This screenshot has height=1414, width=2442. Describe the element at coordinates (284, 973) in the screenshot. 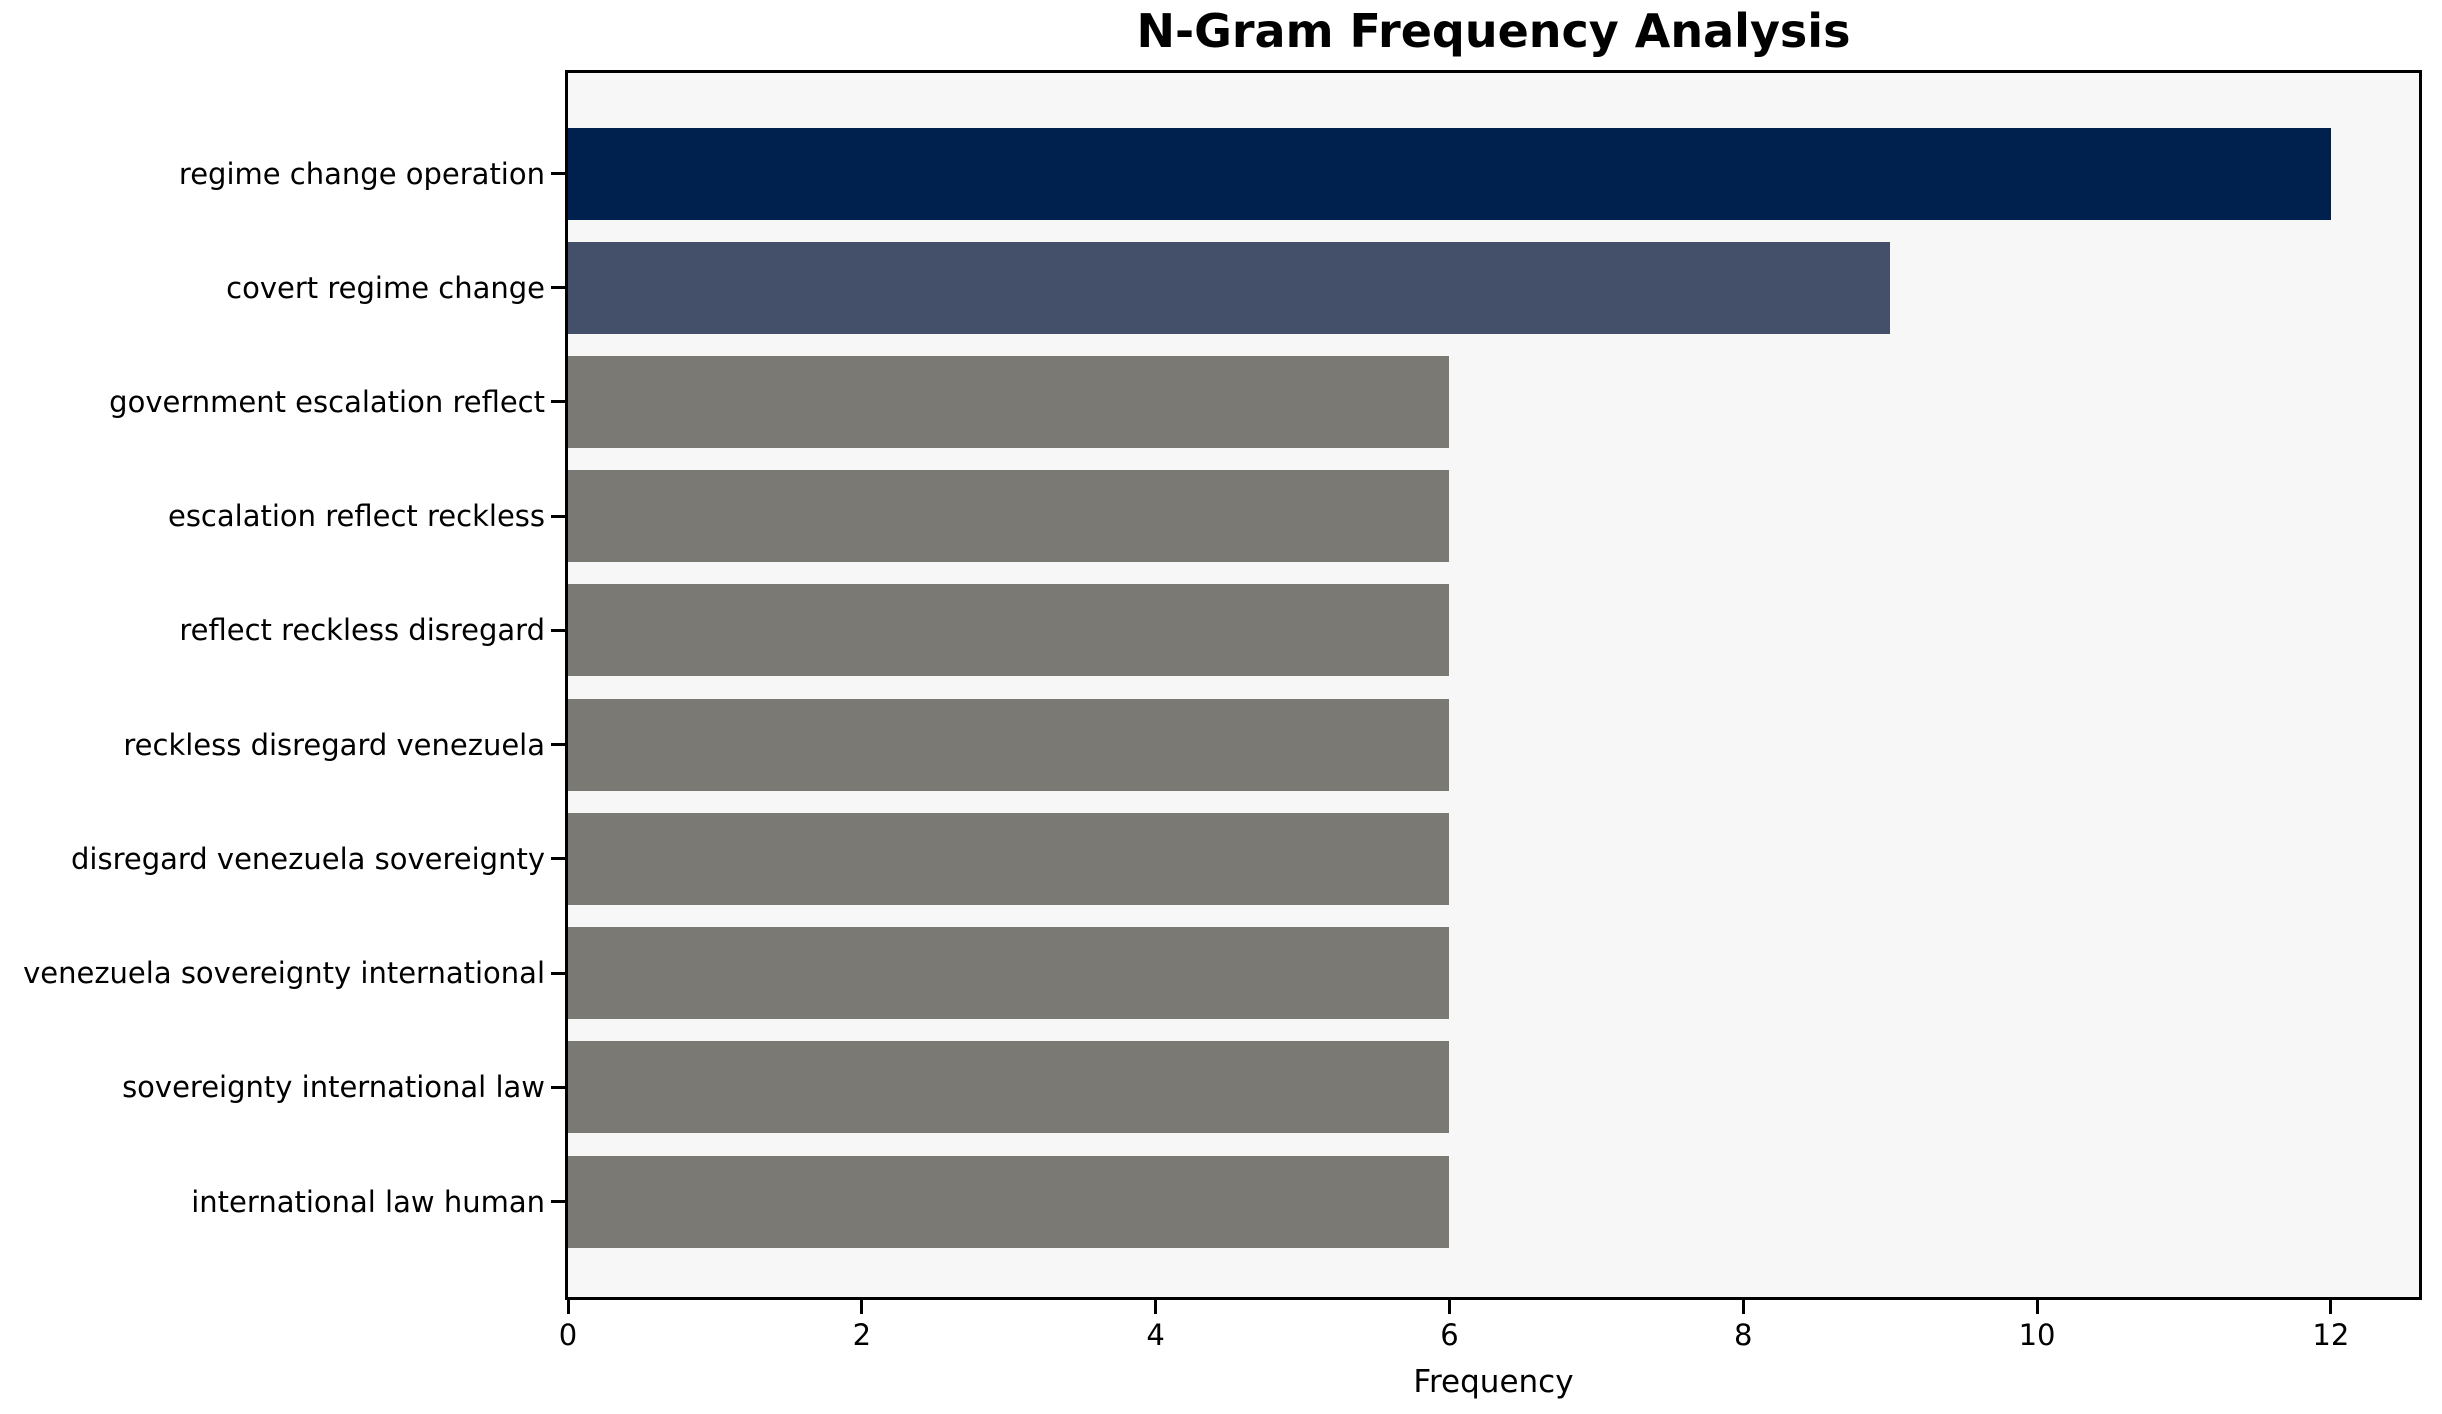

I see `y-tick-label: venezuela sovereignty international` at that location.